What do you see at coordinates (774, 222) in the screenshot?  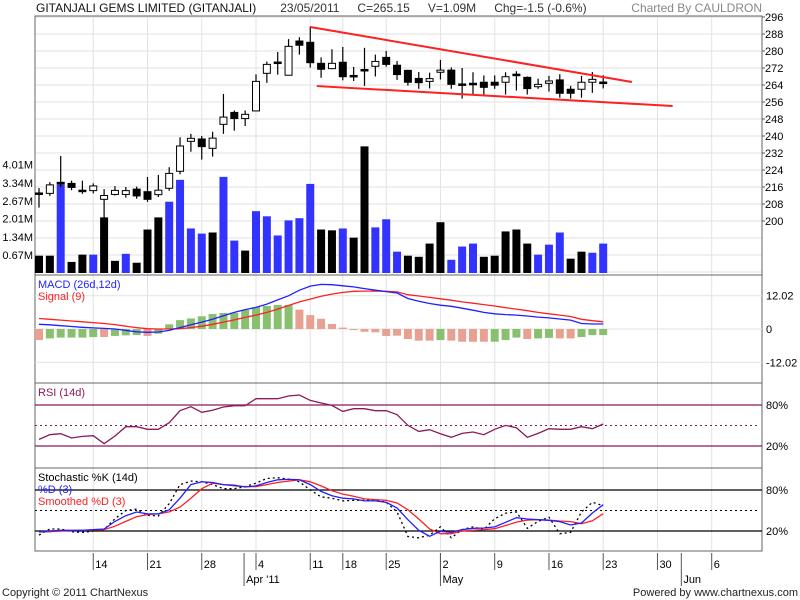 I see `price-axis-label: 200` at bounding box center [774, 222].